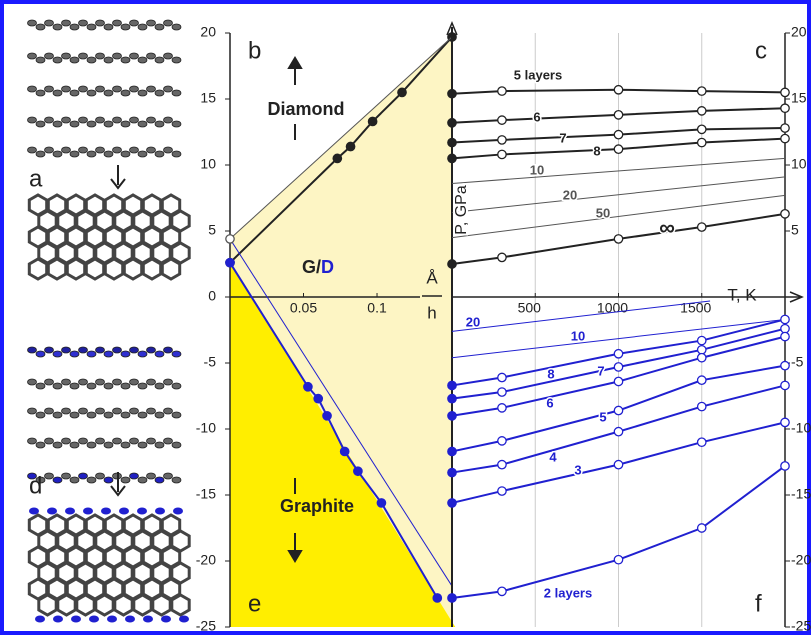 This screenshot has width=811, height=635. I want to click on series-label: 3, so click(577, 469).